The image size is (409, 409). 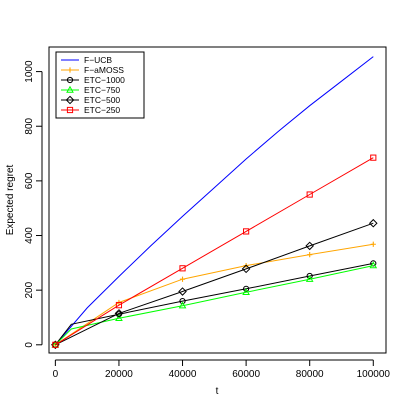 I want to click on x-tick-label: 60000, so click(x=246, y=374).